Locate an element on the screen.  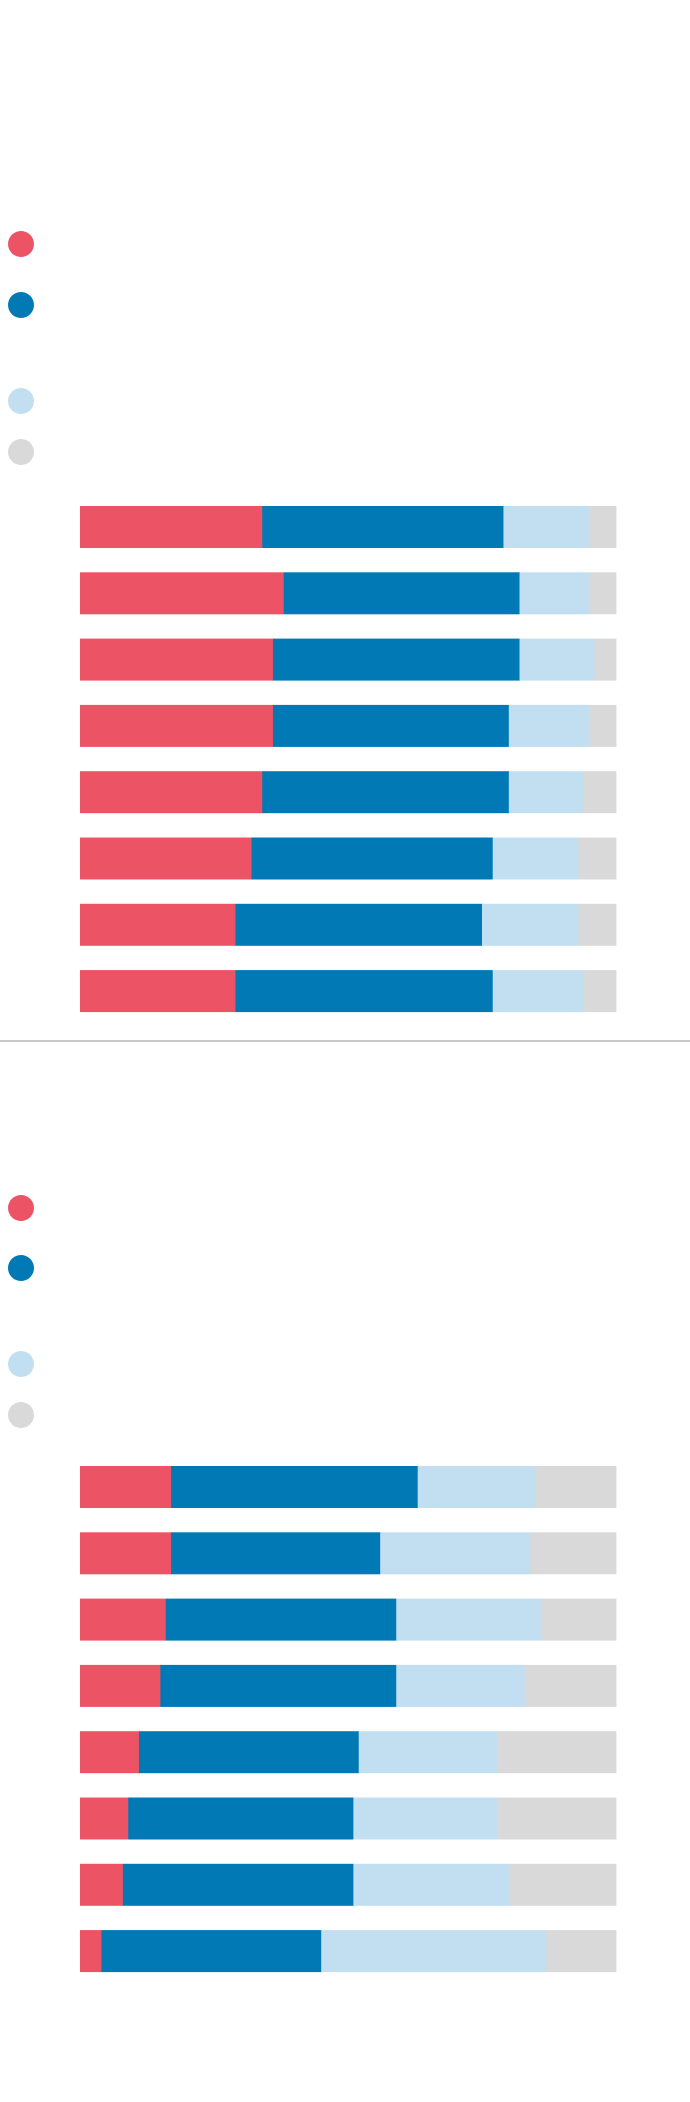
panel-divider is located at coordinates (345, 1041).